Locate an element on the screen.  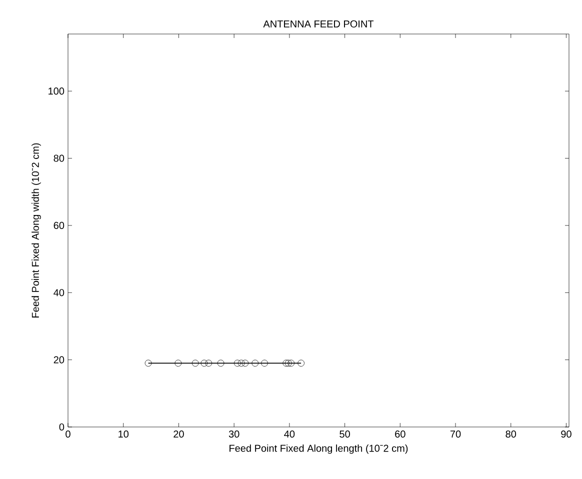
x-tick-label: 60 is located at coordinates (400, 434).